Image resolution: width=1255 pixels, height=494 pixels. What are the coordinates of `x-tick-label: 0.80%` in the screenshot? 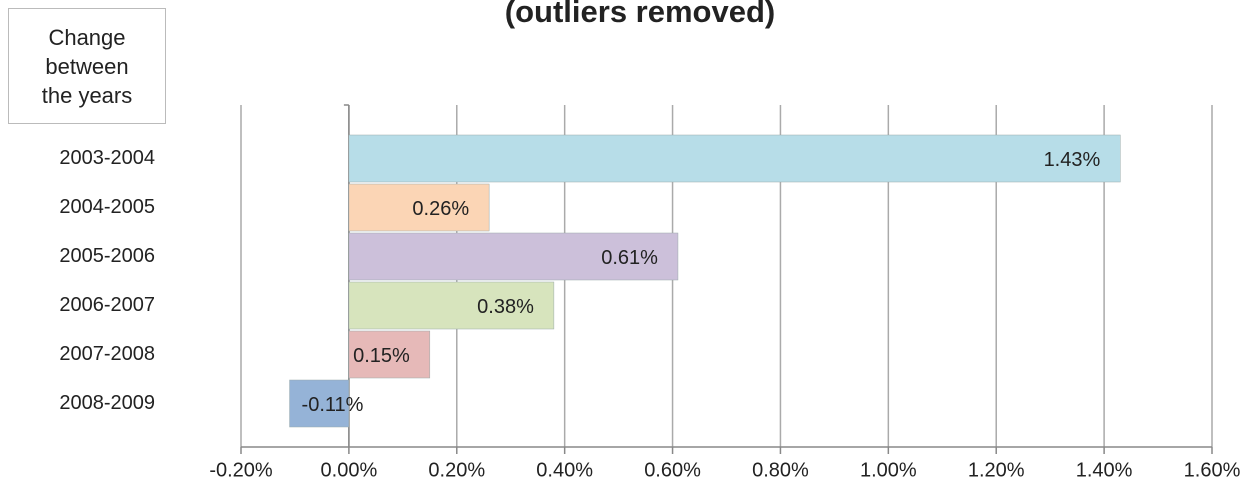 It's located at (780, 470).